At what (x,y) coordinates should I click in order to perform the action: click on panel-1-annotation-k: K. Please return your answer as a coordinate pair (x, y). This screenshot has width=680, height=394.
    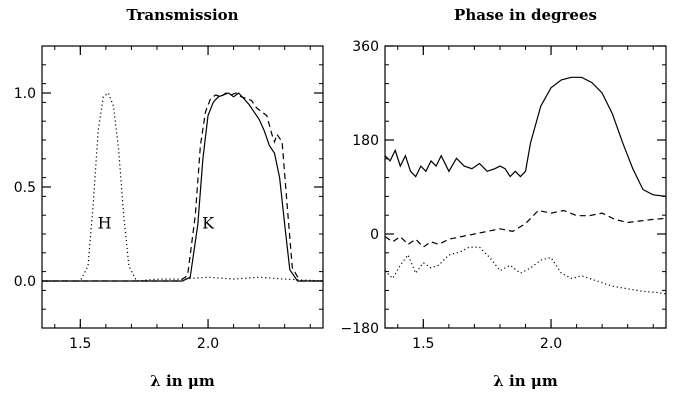
    Looking at the image, I should click on (208, 222).